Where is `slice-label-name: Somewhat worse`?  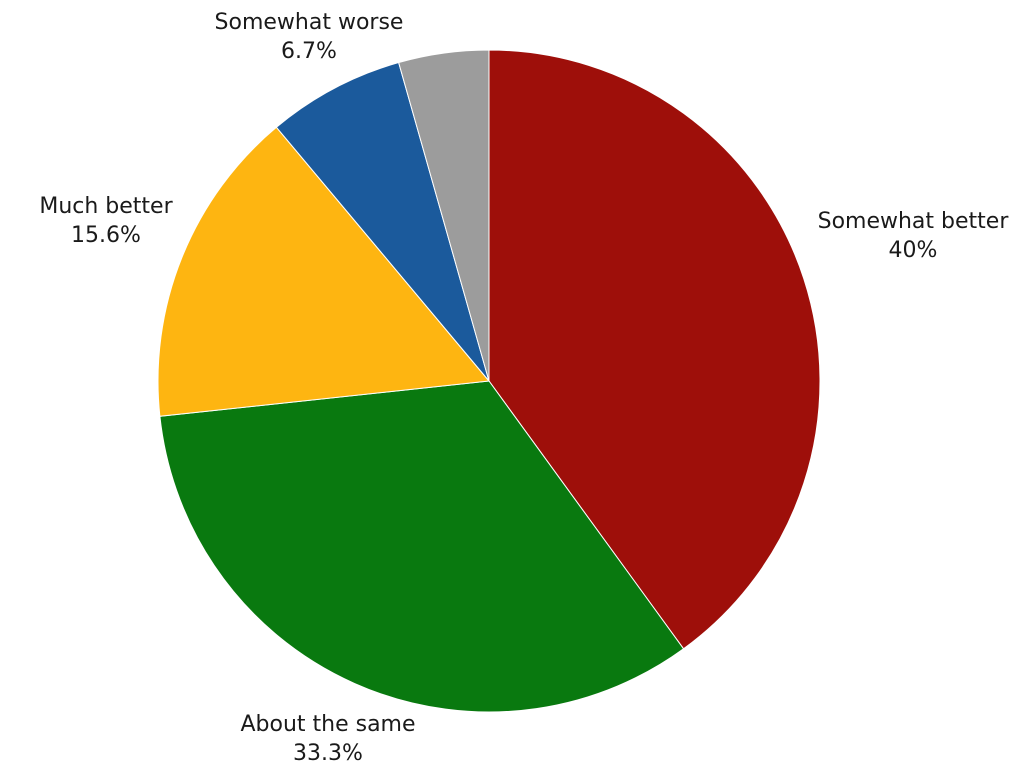 slice-label-name: Somewhat worse is located at coordinates (309, 22).